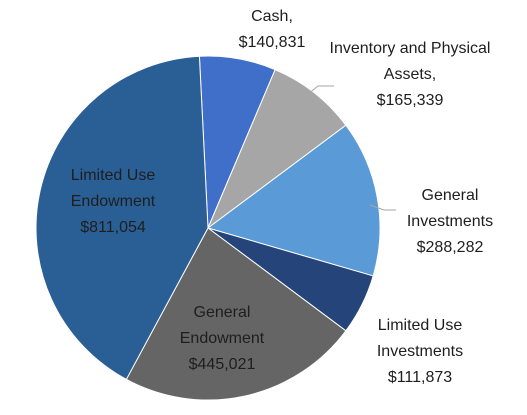 This screenshot has height=415, width=527. Describe the element at coordinates (450, 247) in the screenshot. I see `value-label: $288,282` at that location.